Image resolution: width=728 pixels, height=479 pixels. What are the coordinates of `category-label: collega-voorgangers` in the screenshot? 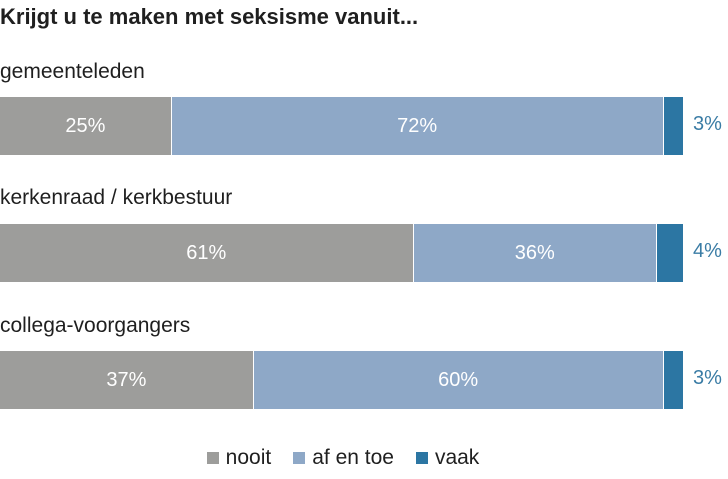 It's located at (95, 325).